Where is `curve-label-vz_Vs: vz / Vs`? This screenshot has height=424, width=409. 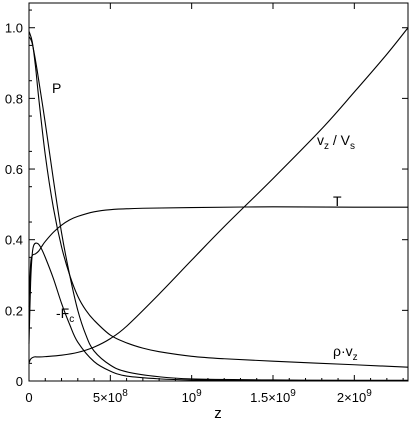 curve-label-vz_Vs: vz / Vs is located at coordinates (336, 142).